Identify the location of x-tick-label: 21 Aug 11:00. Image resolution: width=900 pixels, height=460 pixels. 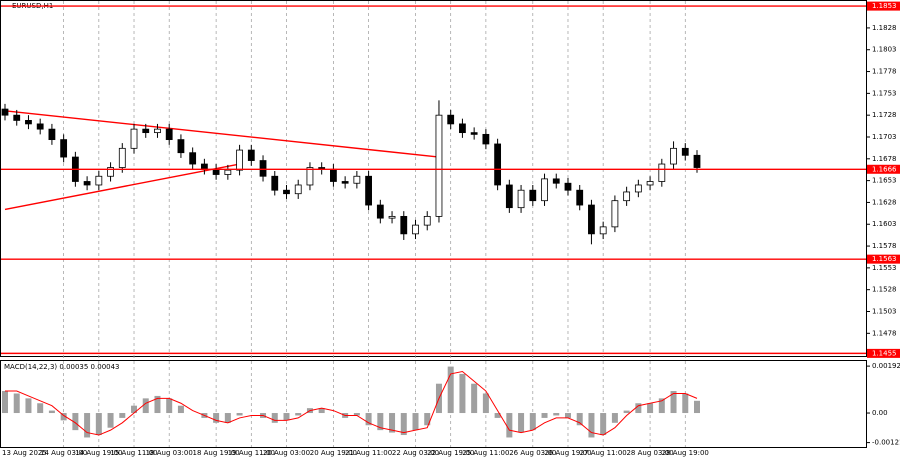
(368, 453).